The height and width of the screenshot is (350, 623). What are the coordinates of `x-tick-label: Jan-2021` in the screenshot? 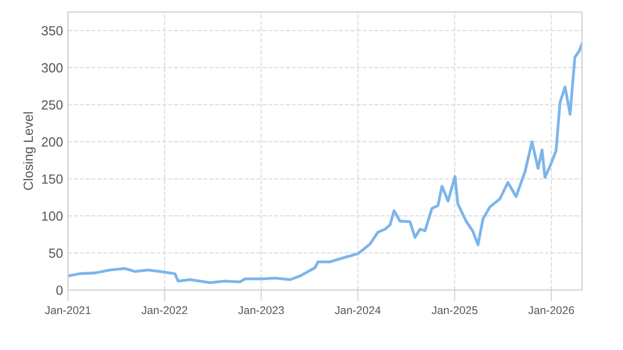 It's located at (68, 310).